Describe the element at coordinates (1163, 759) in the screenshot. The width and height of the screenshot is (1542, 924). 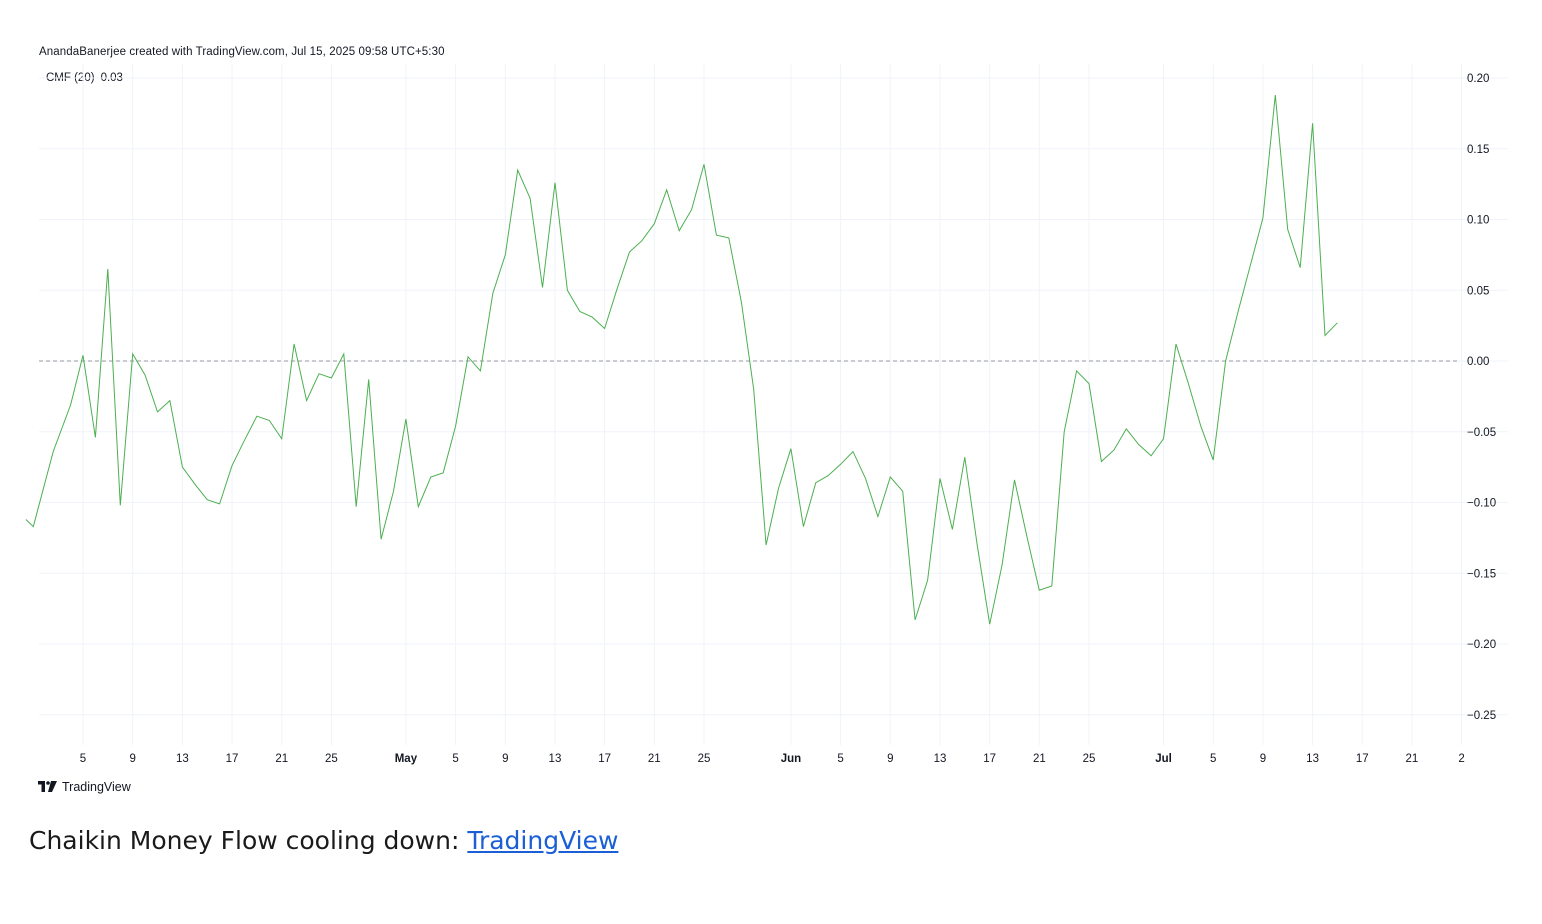
I see `x-tick-label: Jul` at that location.